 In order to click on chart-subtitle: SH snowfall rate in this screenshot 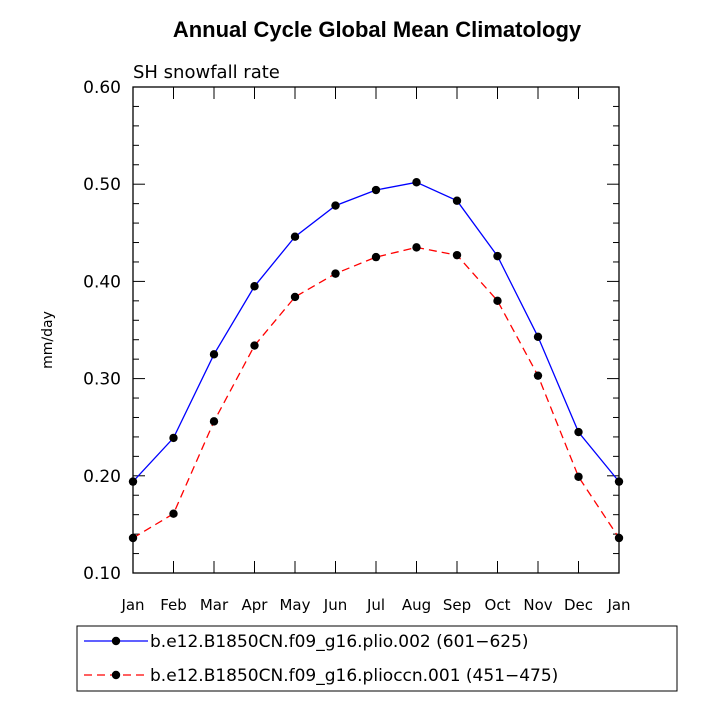, I will do `click(206, 72)`.